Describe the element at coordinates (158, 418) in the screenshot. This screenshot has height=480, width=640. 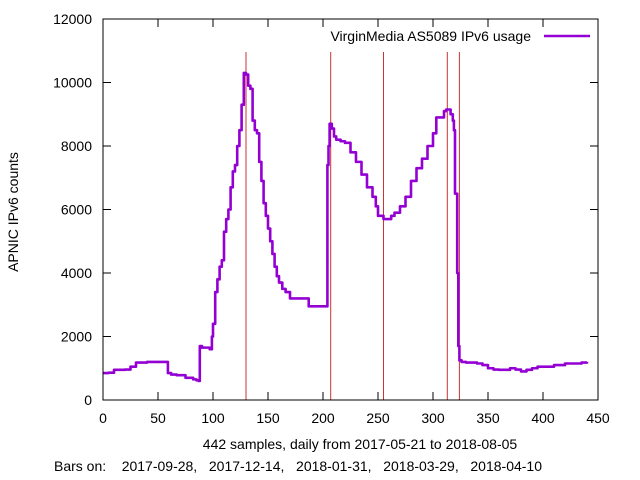
I see `x-tick-label: 50` at that location.